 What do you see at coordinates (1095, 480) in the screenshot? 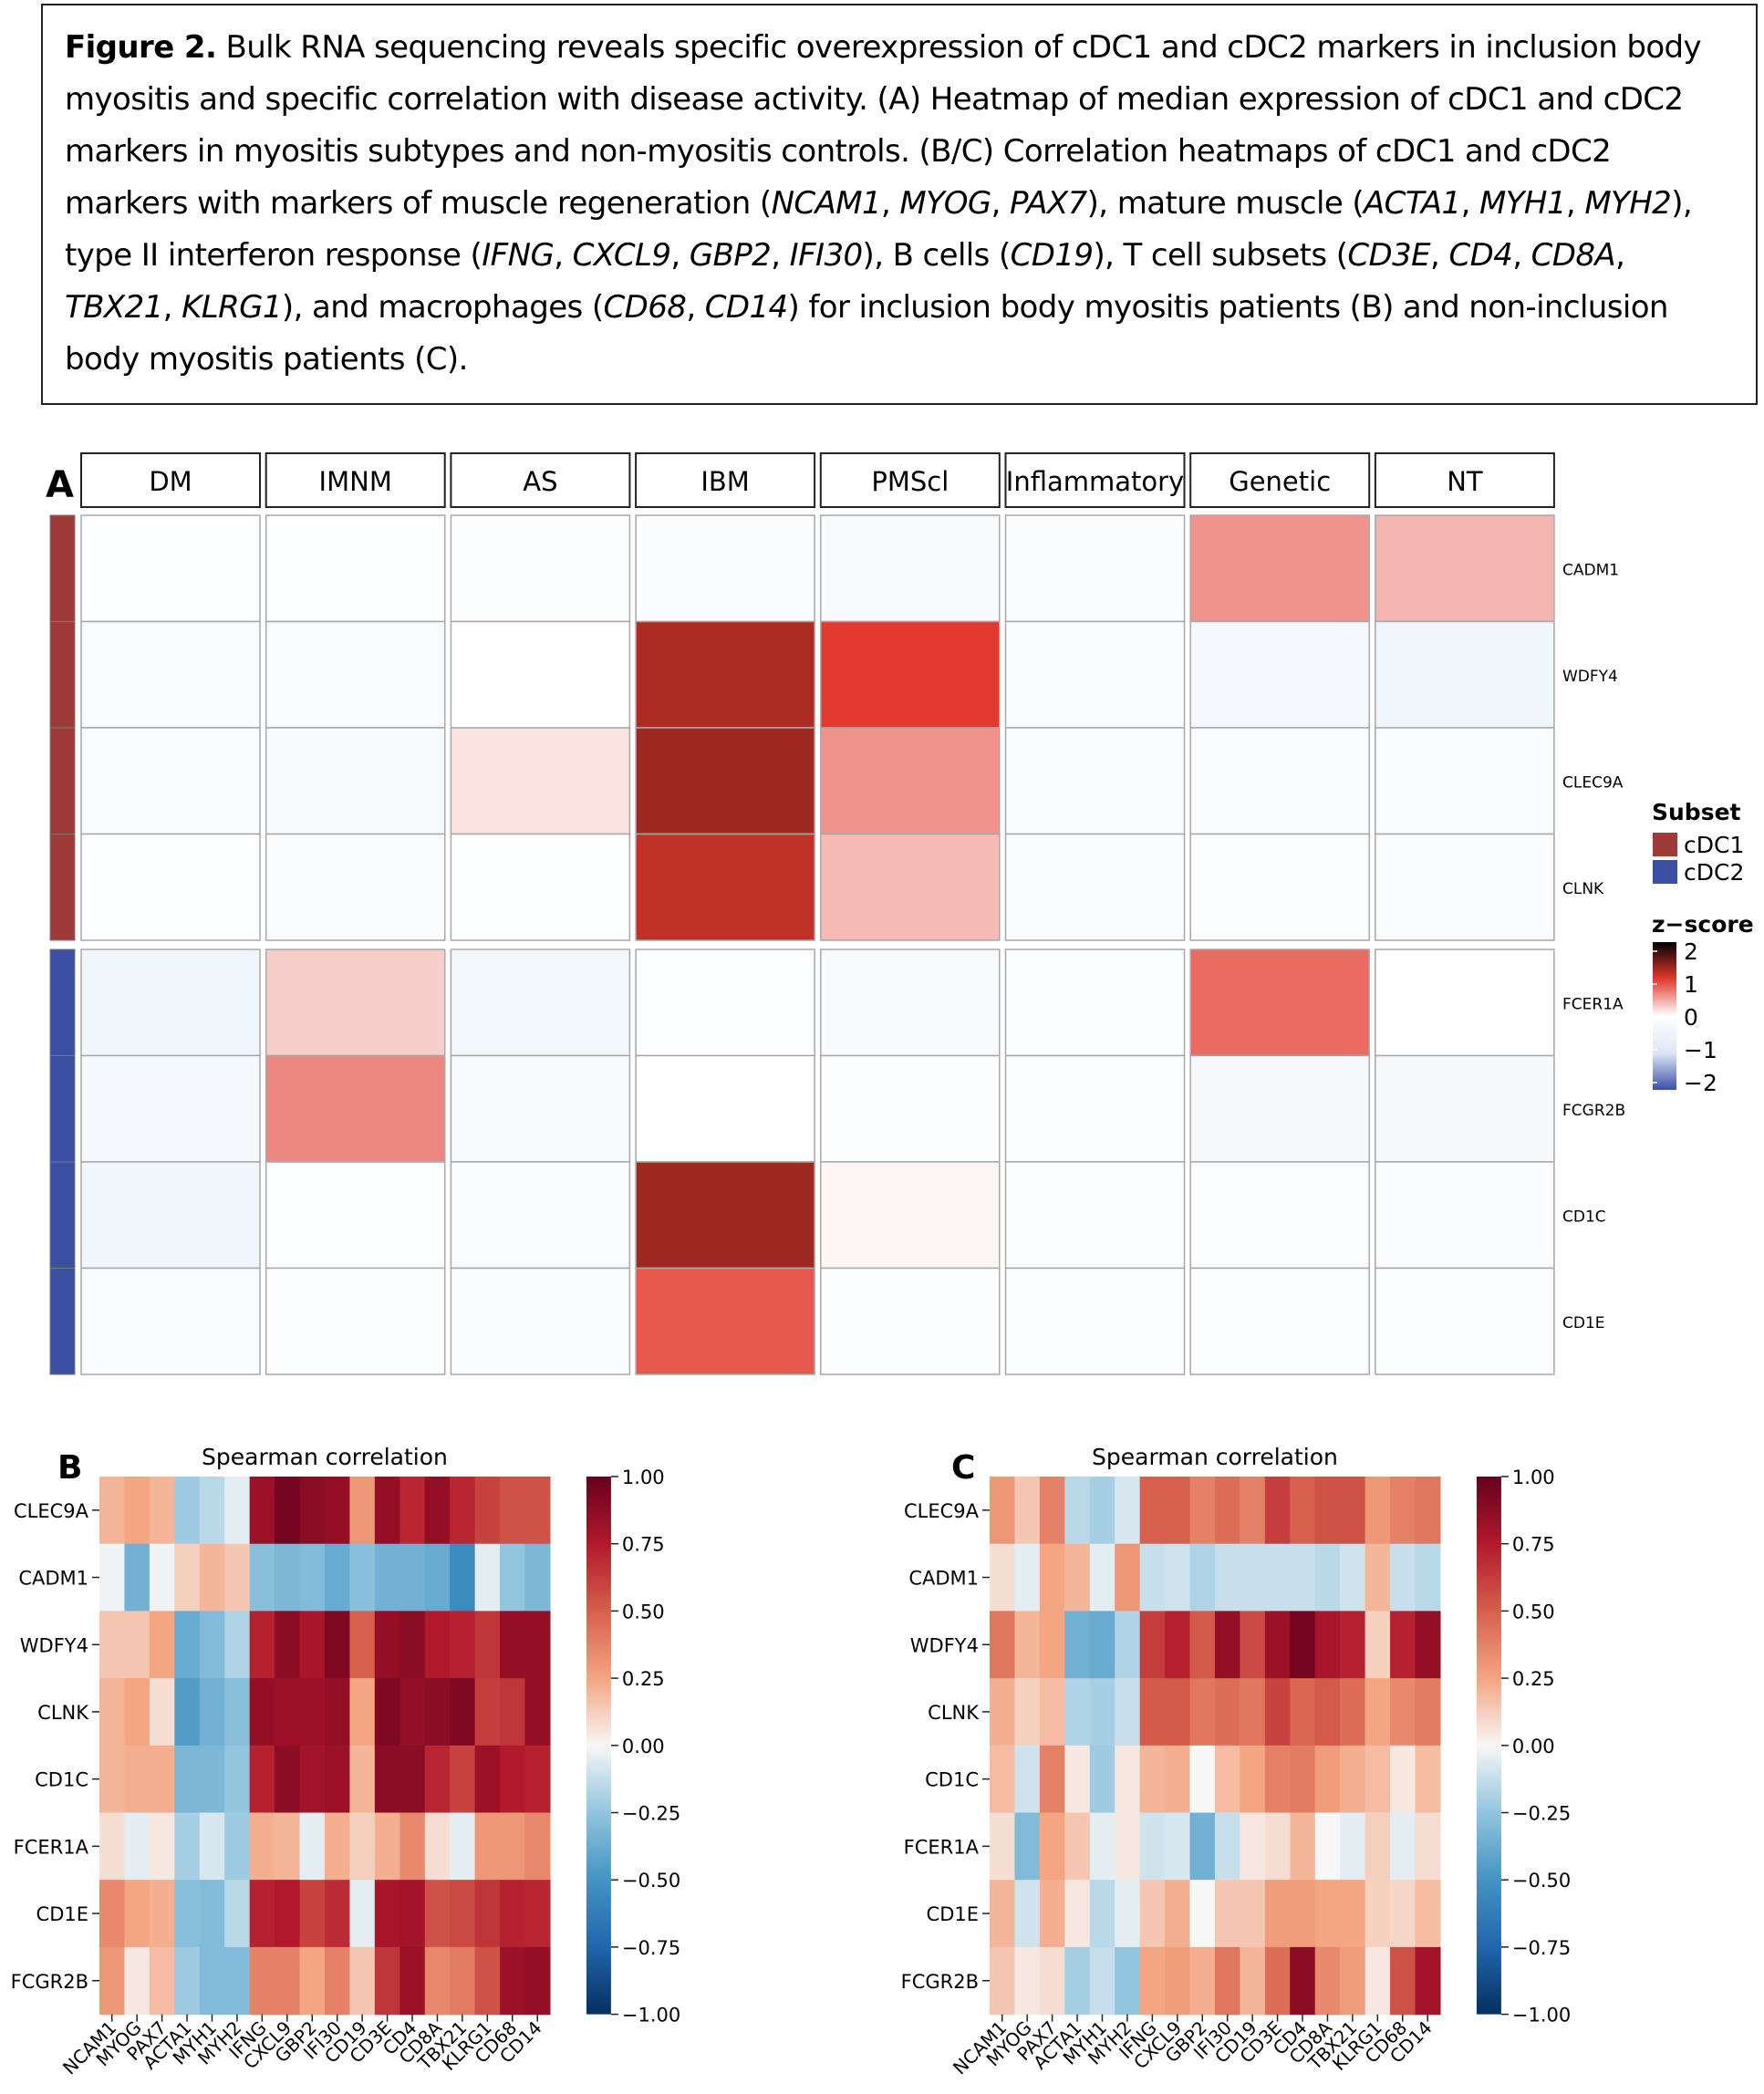
I see `column-header-box` at bounding box center [1095, 480].